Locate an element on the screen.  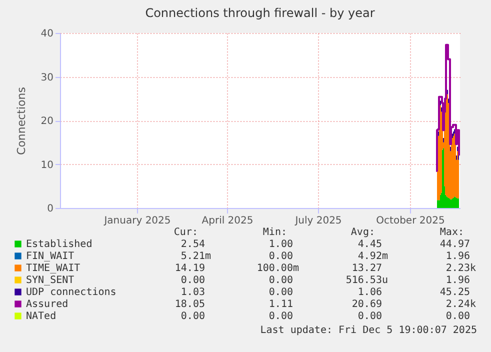
text: Avg: is located at coordinates (362, 232).